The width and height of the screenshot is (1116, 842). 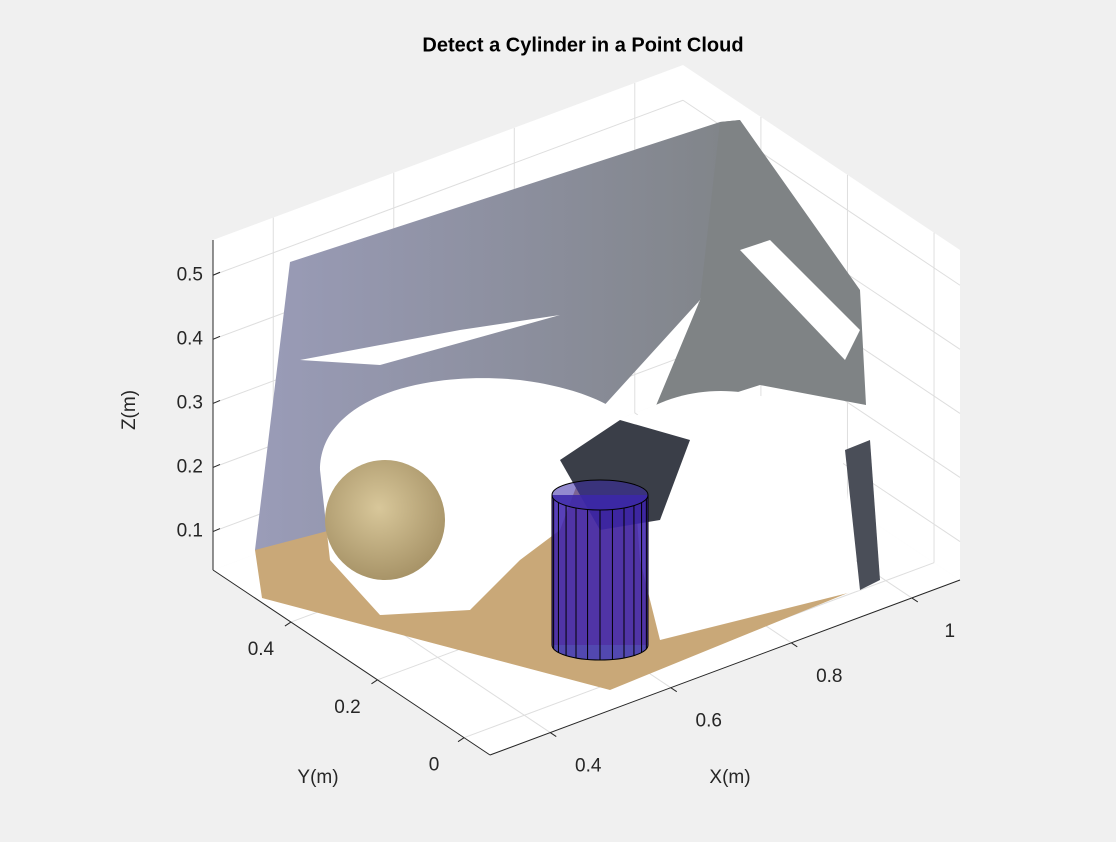 I want to click on wall-points, so click(x=758, y=270).